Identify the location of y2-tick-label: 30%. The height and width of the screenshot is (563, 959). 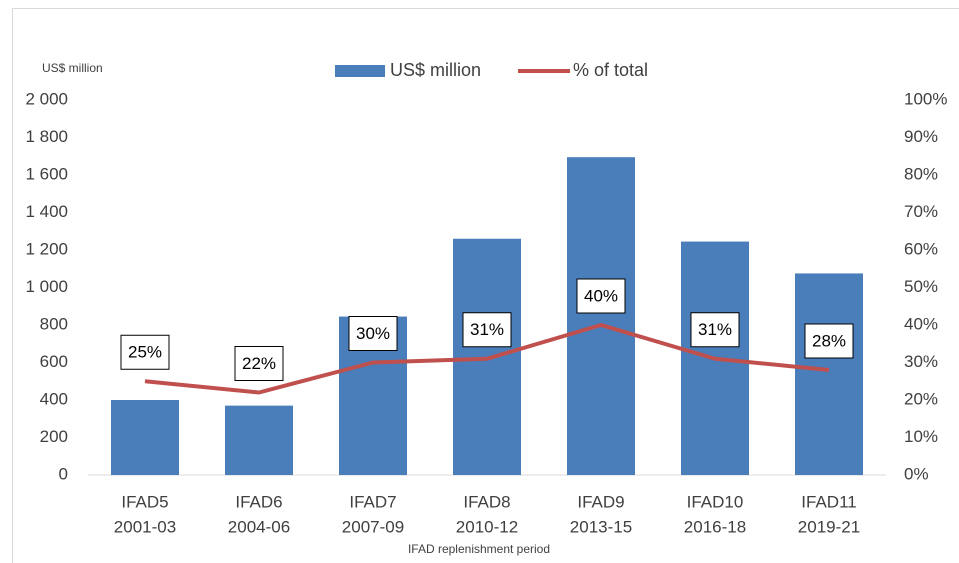
(921, 361).